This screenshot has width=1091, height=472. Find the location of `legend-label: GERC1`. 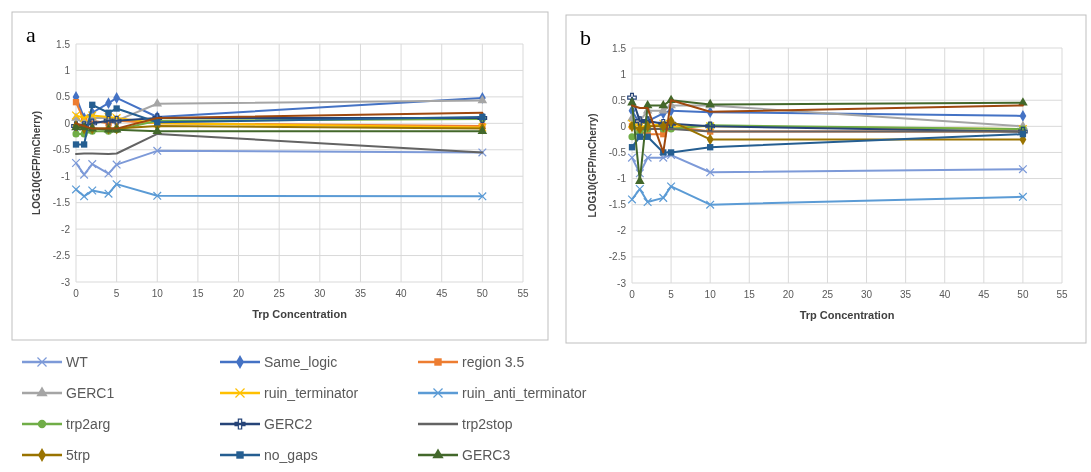

legend-label: GERC1 is located at coordinates (90, 392).